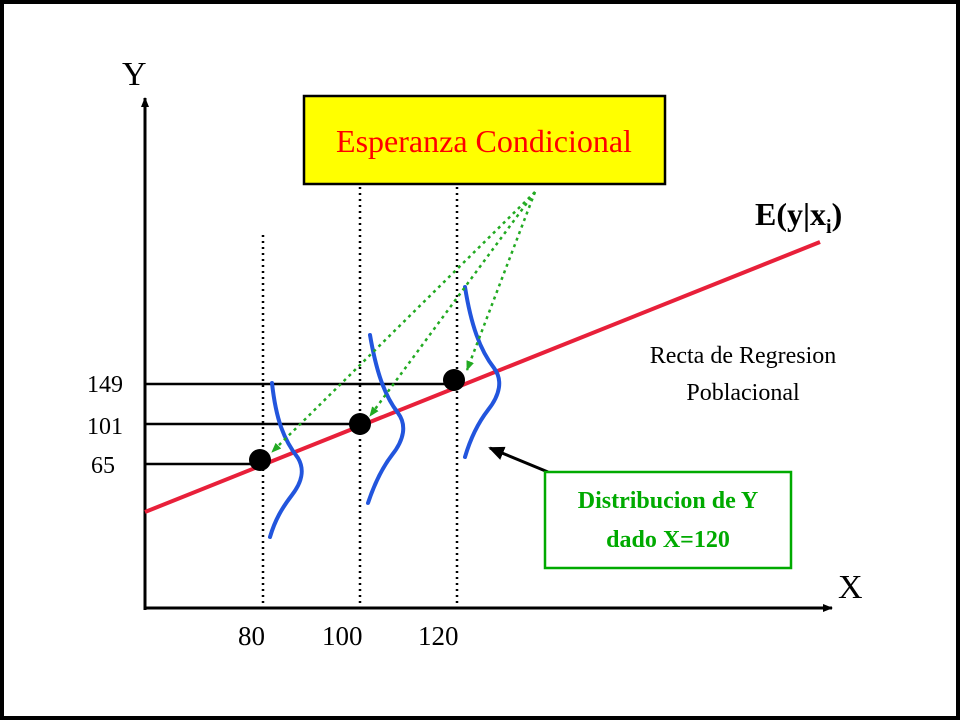 This screenshot has width=960, height=720. What do you see at coordinates (260, 460) in the screenshot?
I see `mean-point-x80` at bounding box center [260, 460].